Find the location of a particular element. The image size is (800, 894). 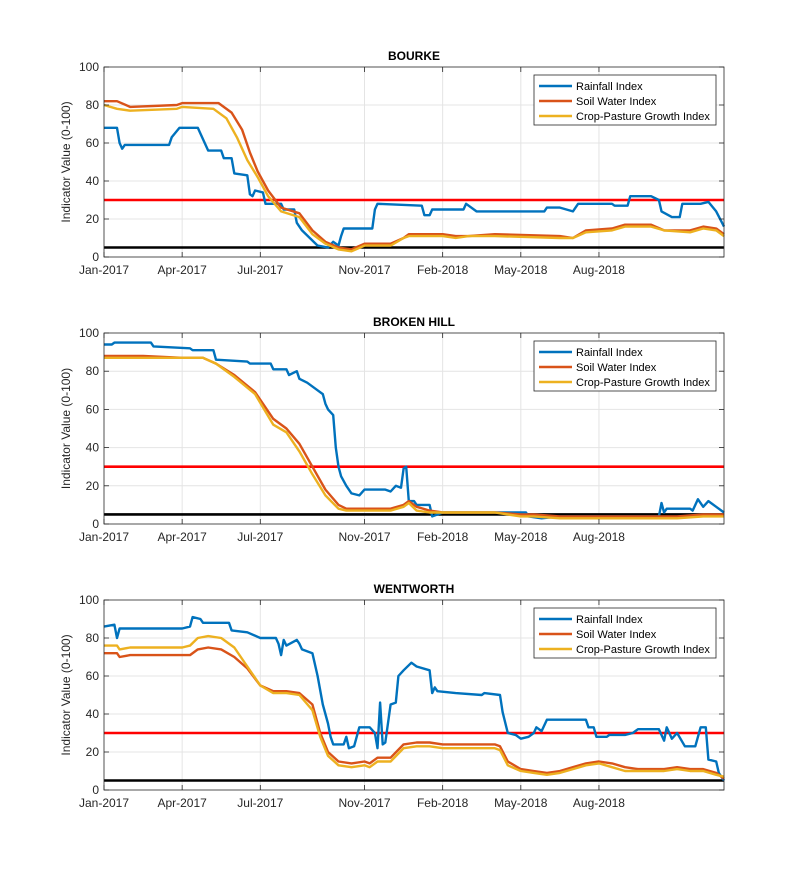

chart-title: BOURKE is located at coordinates (414, 56).